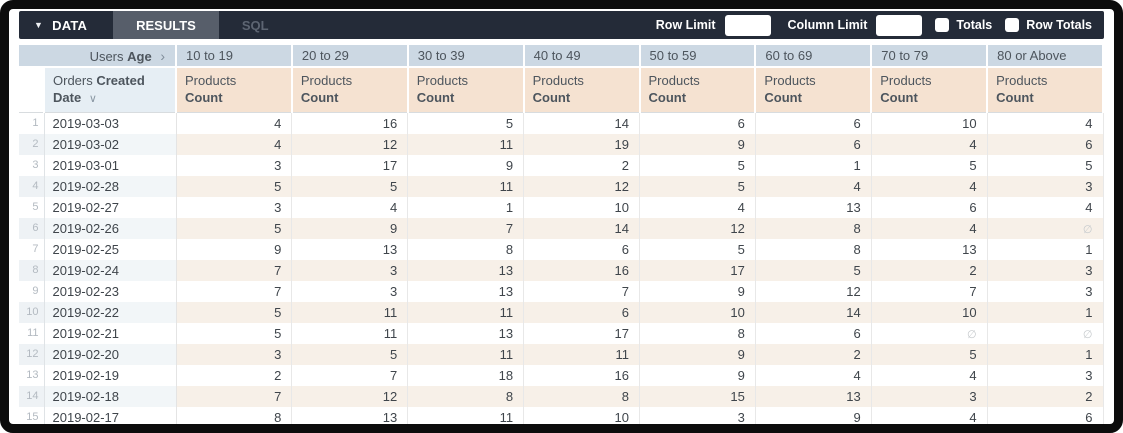 This screenshot has height=433, width=1123. I want to click on date-cell: 2019-02-22, so click(110, 312).